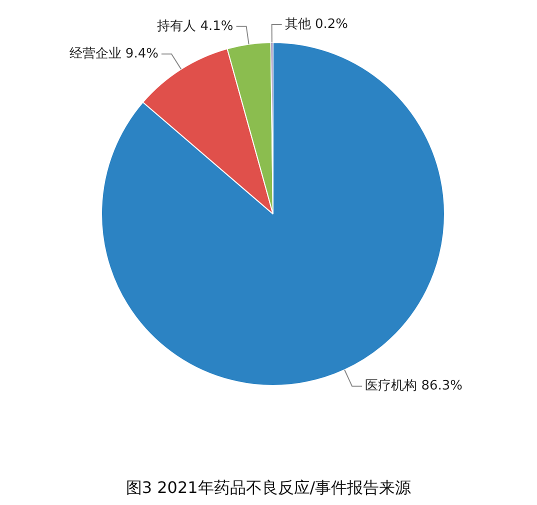 The image size is (537, 505). I want to click on slice-label: 其他 0.2%, so click(316, 24).